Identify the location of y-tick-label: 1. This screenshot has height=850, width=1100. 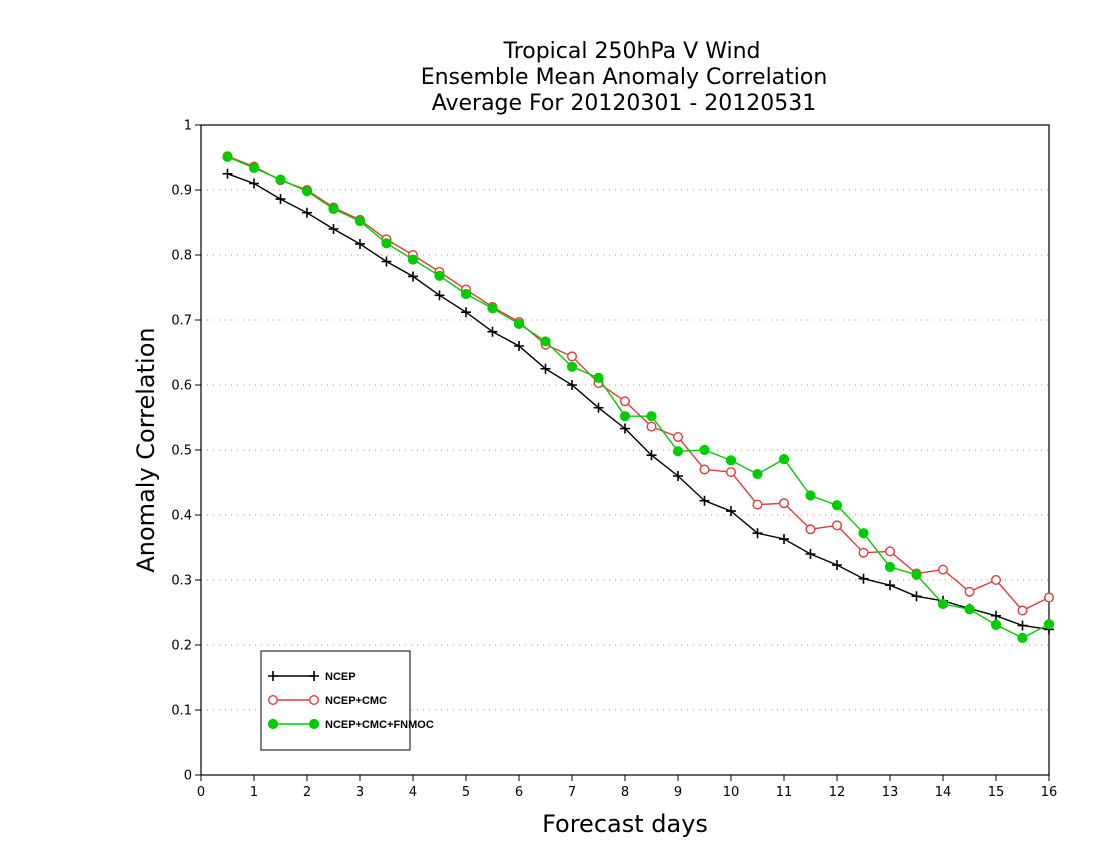
(188, 126).